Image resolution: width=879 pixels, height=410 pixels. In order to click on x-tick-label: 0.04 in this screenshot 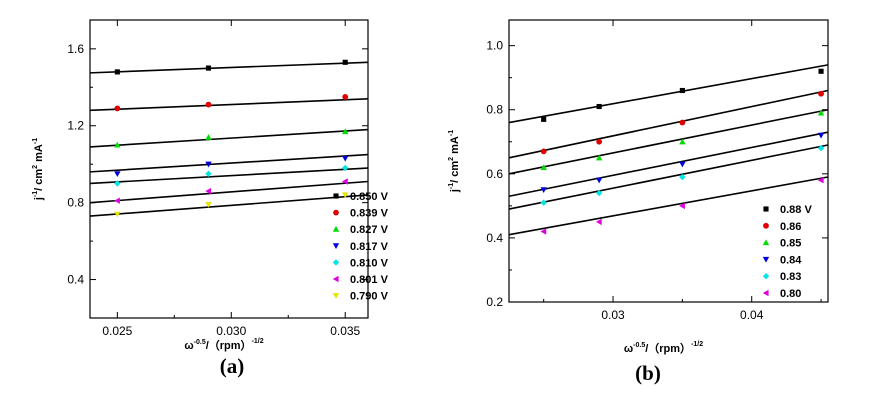, I will do `click(752, 315)`.